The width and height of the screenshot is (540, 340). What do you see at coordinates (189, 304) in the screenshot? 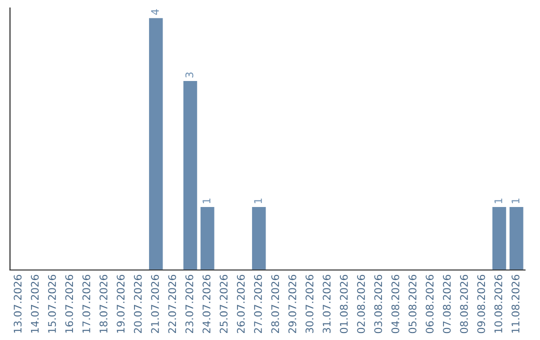
I see `x-tick-label: 23.07.2026` at bounding box center [189, 304].